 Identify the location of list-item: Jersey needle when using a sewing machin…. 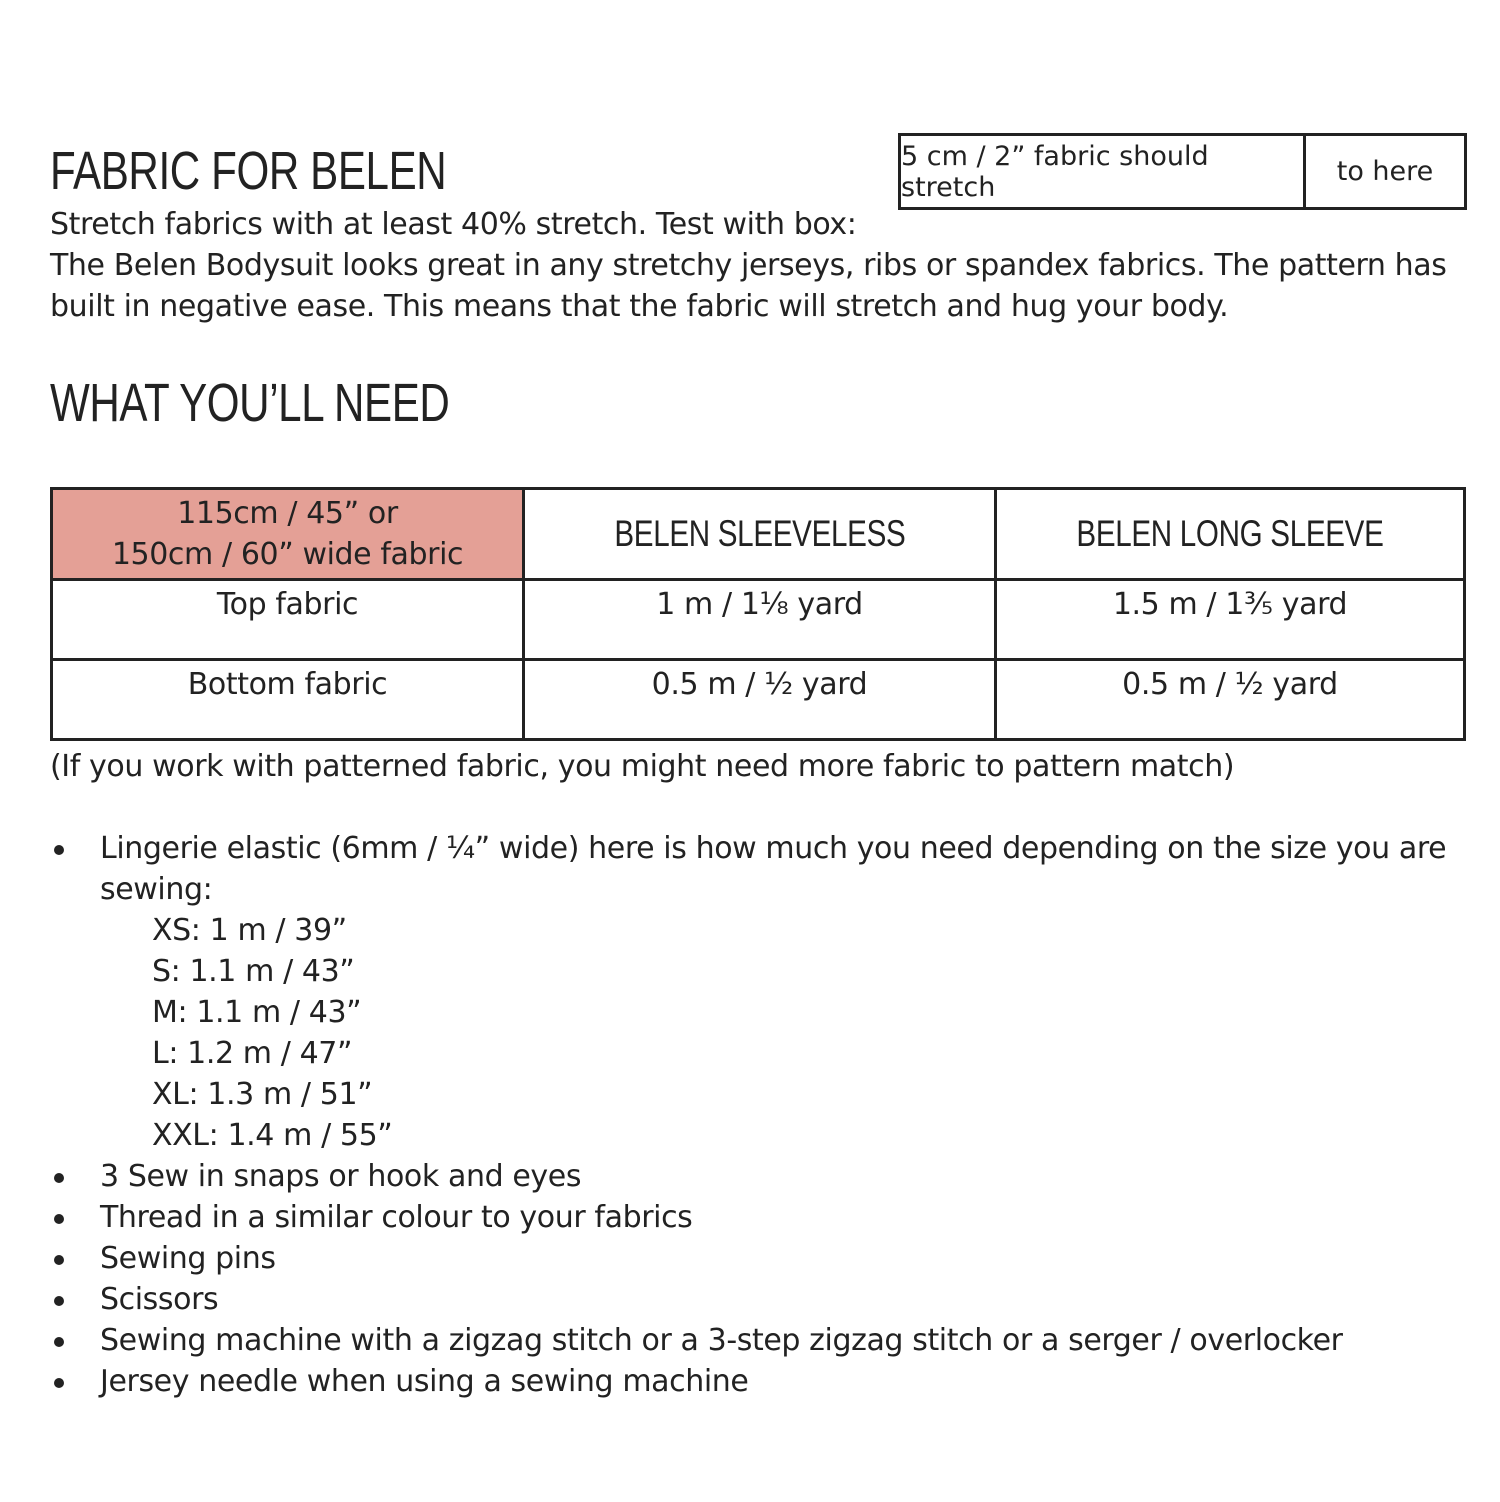
(760, 1381).